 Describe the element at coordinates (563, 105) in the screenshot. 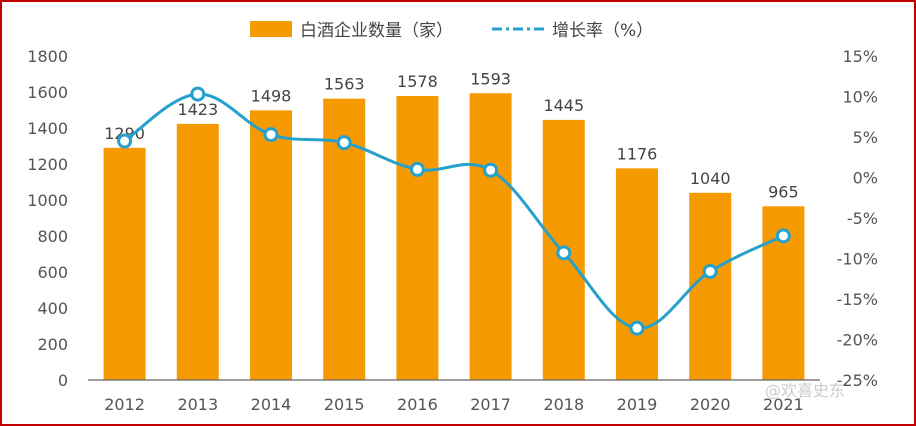

I see `bar-data-label: 1445` at that location.